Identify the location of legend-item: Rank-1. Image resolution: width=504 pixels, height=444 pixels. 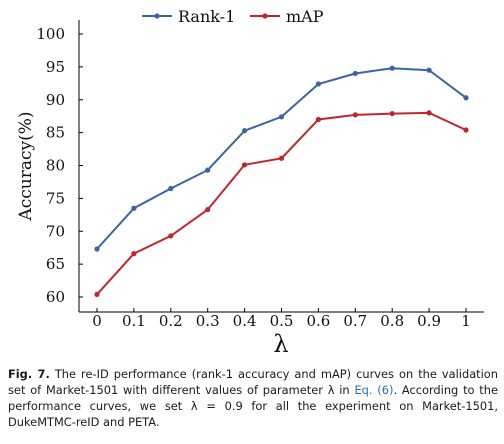
(188, 16).